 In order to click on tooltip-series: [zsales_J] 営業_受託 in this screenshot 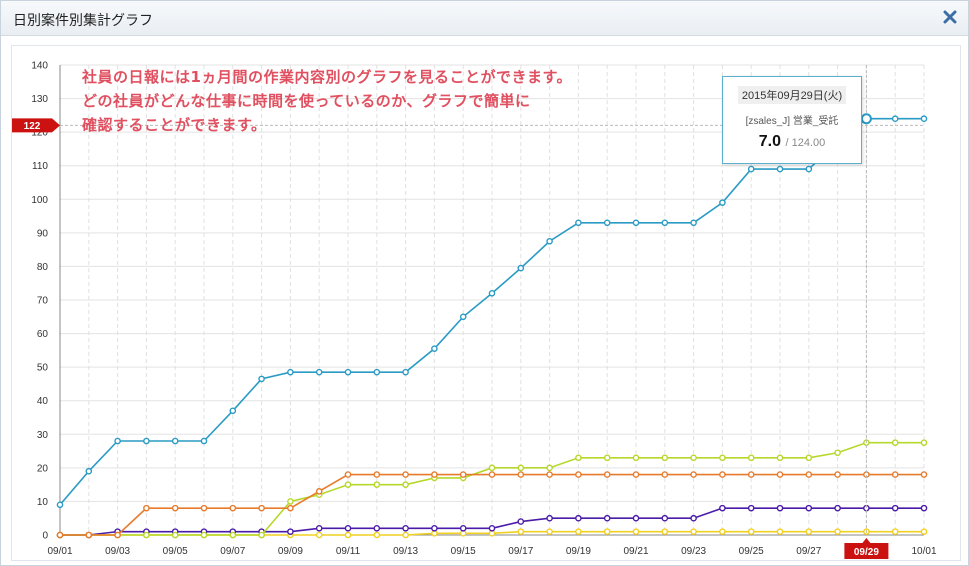, I will do `click(792, 121)`.